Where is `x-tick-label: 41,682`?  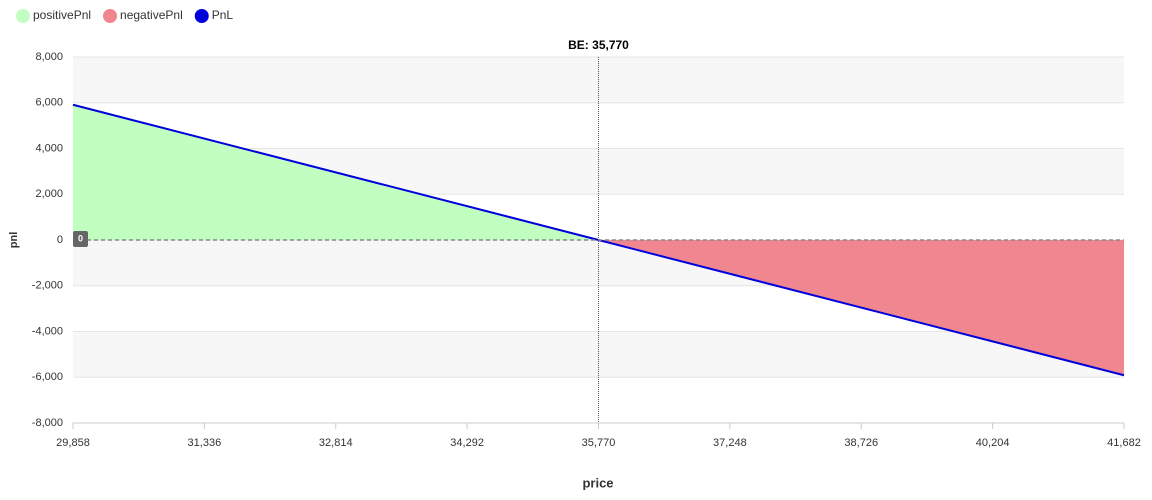 x-tick-label: 41,682 is located at coordinates (1124, 443).